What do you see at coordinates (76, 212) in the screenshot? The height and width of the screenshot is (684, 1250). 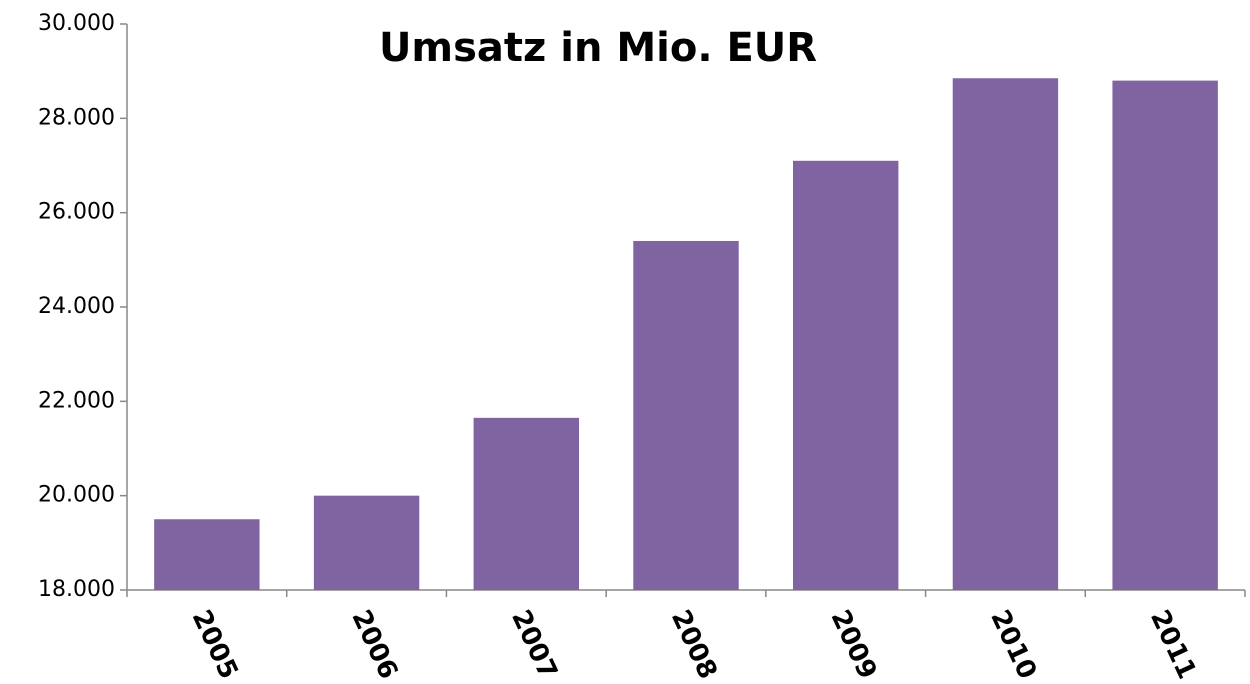 I see `y-tick-label: 26.000` at bounding box center [76, 212].